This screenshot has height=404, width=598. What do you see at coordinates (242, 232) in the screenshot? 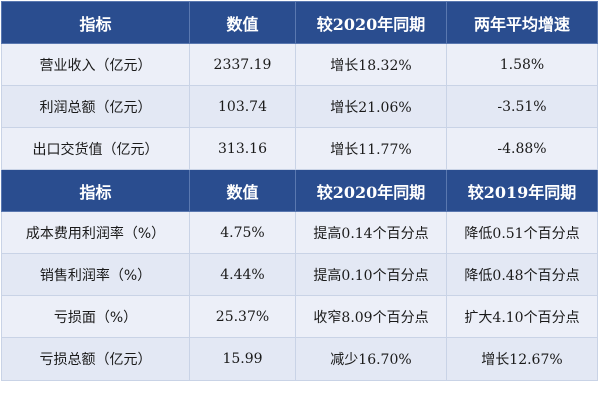
I see `row-value: 4.75%` at bounding box center [242, 232].